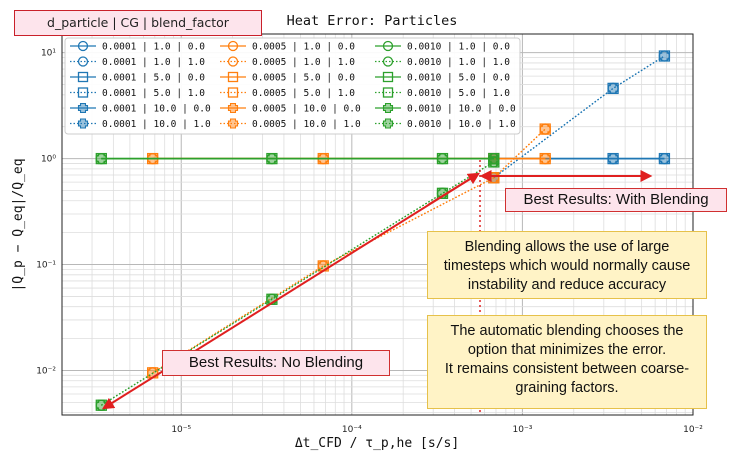 This screenshot has height=469, width=733. I want to click on x-tick-label: 10⁻⁴, so click(352, 430).